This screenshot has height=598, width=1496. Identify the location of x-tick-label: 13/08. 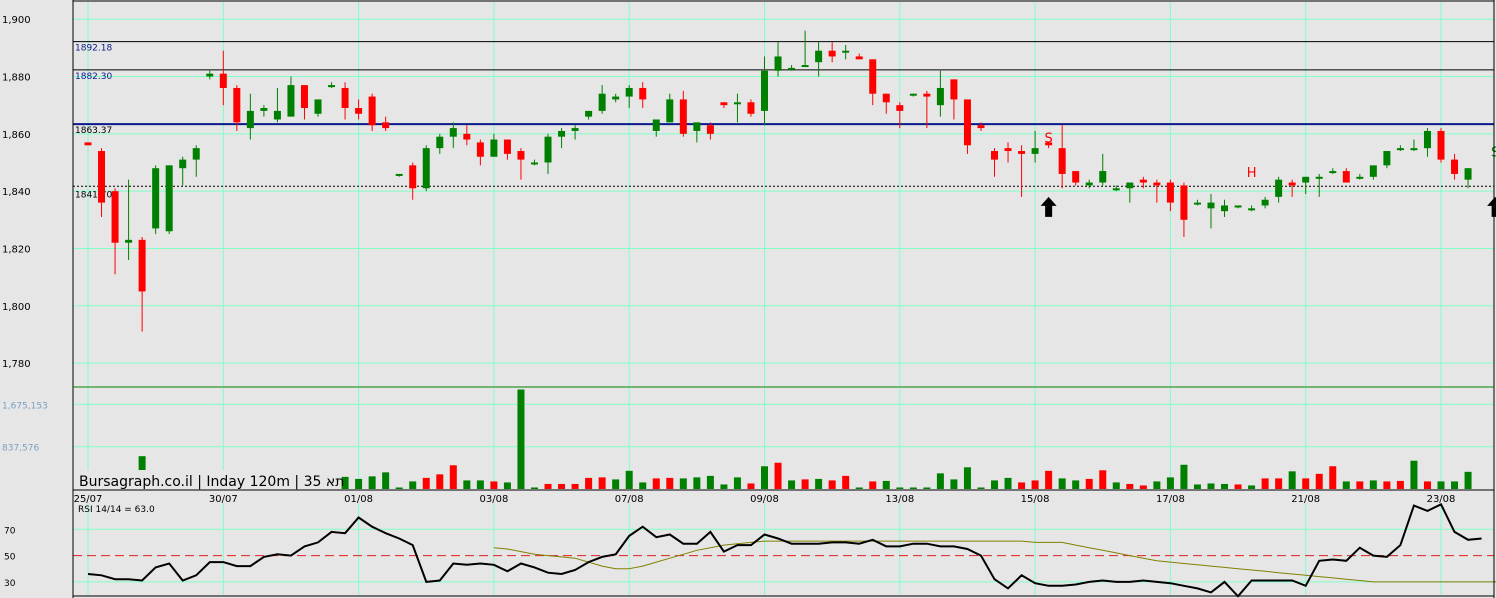
(899, 499).